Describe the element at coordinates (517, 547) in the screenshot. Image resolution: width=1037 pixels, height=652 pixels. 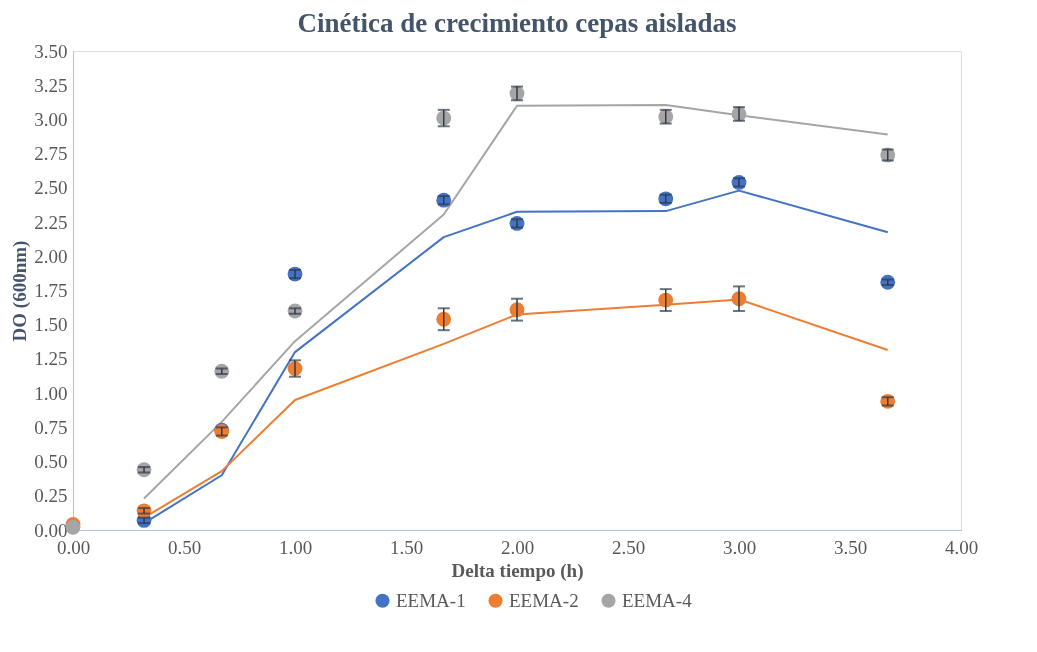
I see `x-tick-label: 2.00` at that location.